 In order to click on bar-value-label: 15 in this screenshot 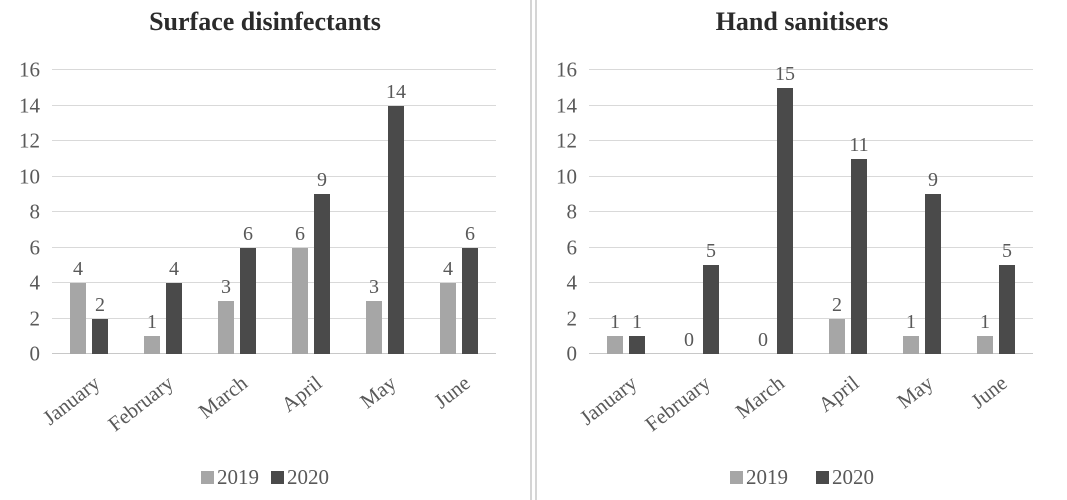, I will do `click(785, 73)`.